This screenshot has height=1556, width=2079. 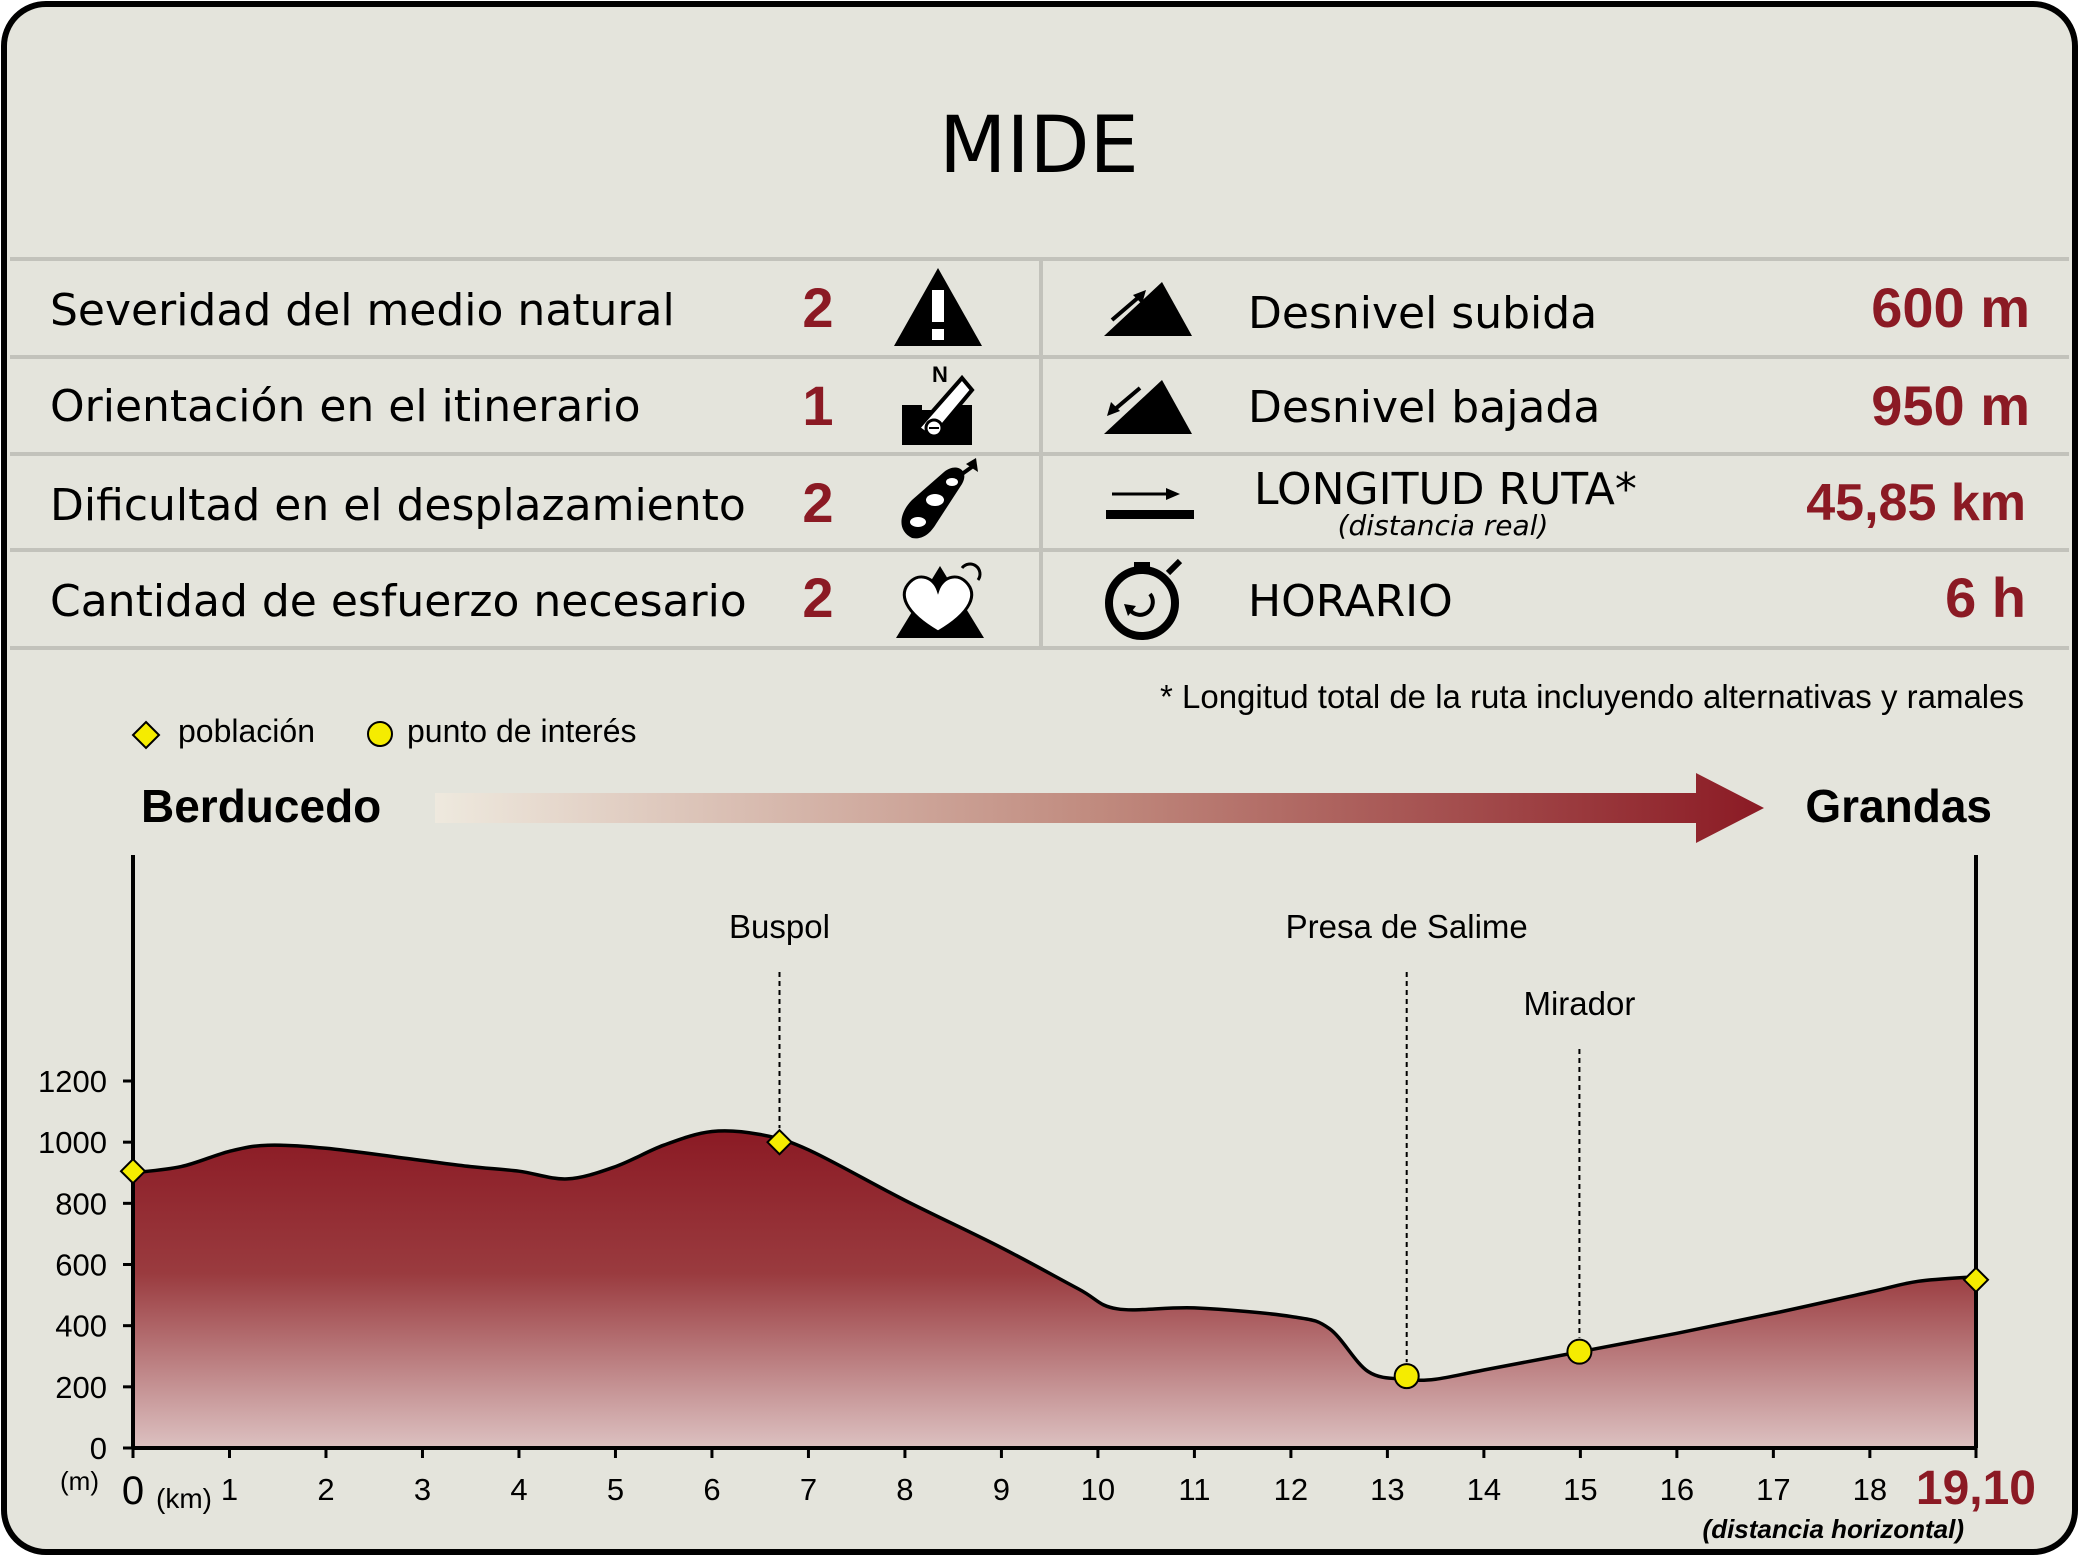 What do you see at coordinates (398, 505) in the screenshot?
I see `mide-row-label: Dificultad en el desplazamiento` at bounding box center [398, 505].